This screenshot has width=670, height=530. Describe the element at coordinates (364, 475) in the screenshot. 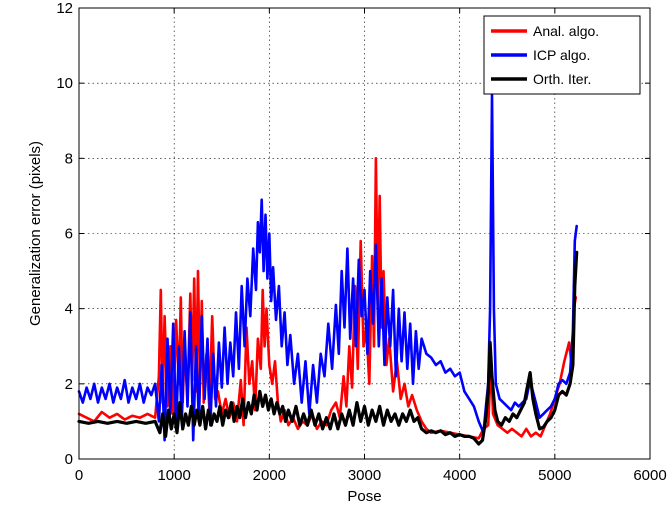

I see `x-tick-label: 3000` at that location.